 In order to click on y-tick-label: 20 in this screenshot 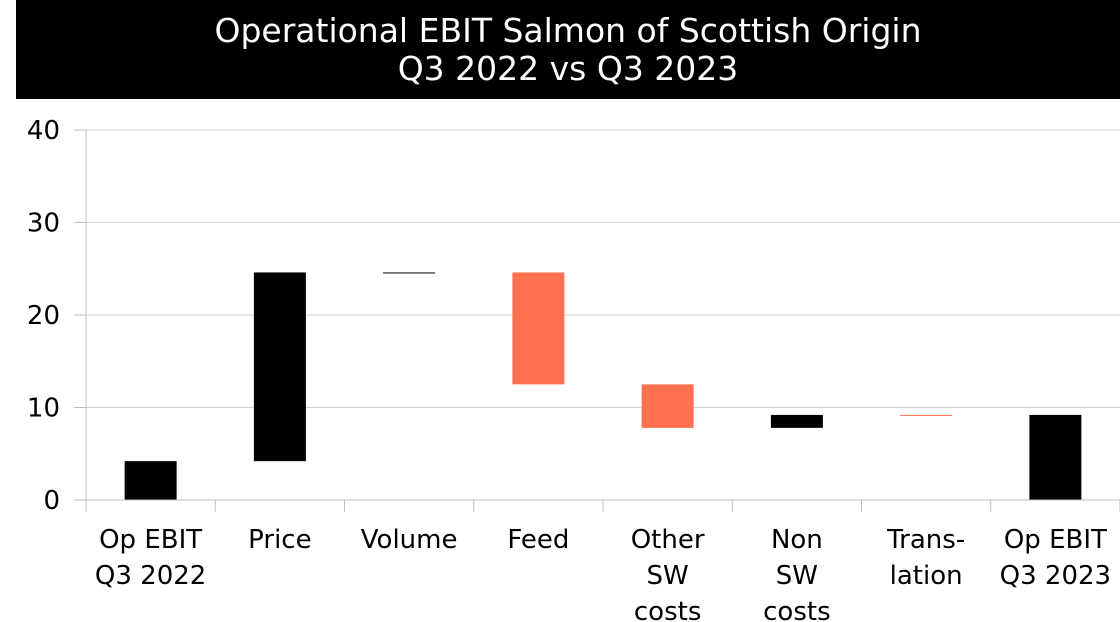, I will do `click(43, 316)`.